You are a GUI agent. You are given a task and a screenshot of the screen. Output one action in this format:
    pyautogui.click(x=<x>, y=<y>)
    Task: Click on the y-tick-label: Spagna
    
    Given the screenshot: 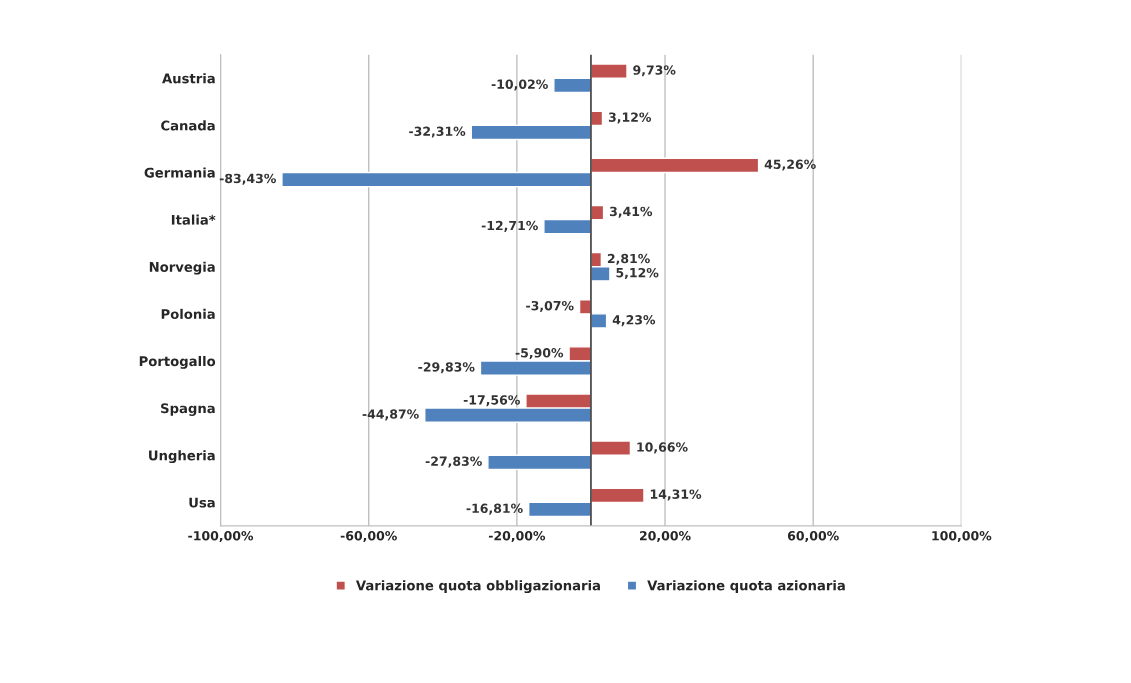 What is the action you would take?
    pyautogui.click(x=188, y=409)
    